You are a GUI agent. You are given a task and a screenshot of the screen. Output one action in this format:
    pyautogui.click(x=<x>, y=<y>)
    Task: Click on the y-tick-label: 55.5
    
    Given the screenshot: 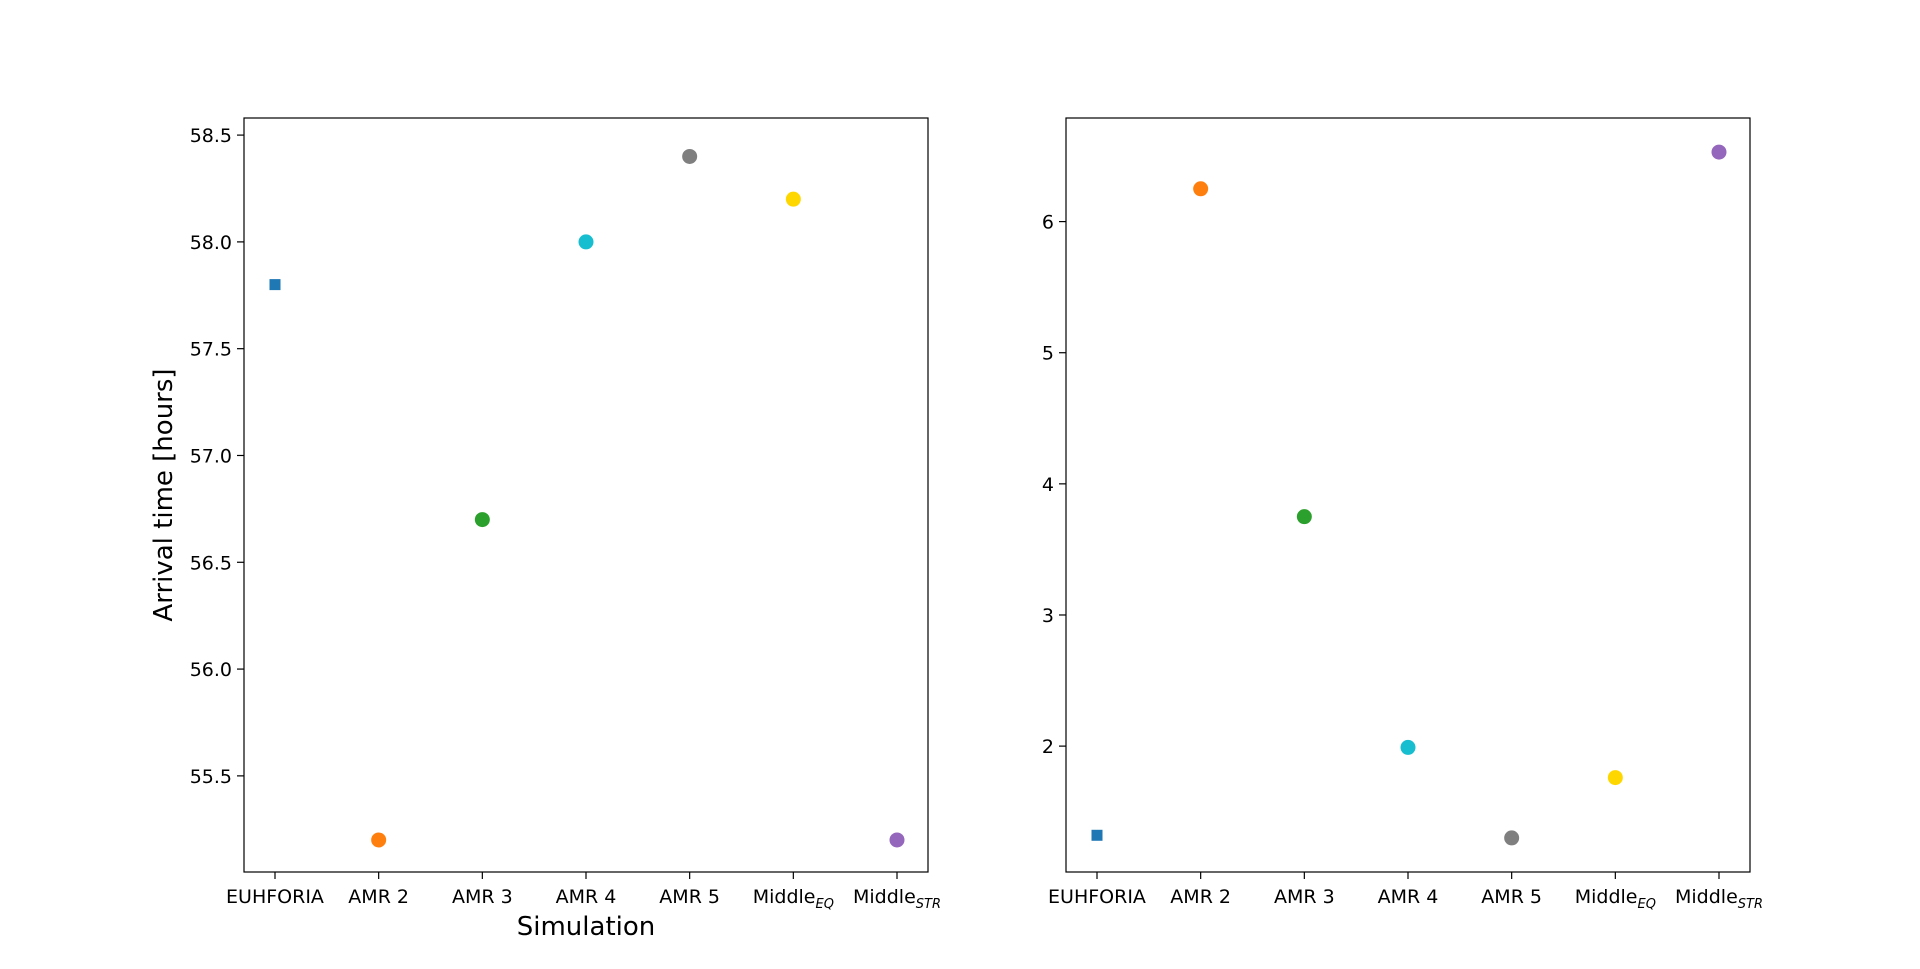 What is the action you would take?
    pyautogui.click(x=211, y=777)
    